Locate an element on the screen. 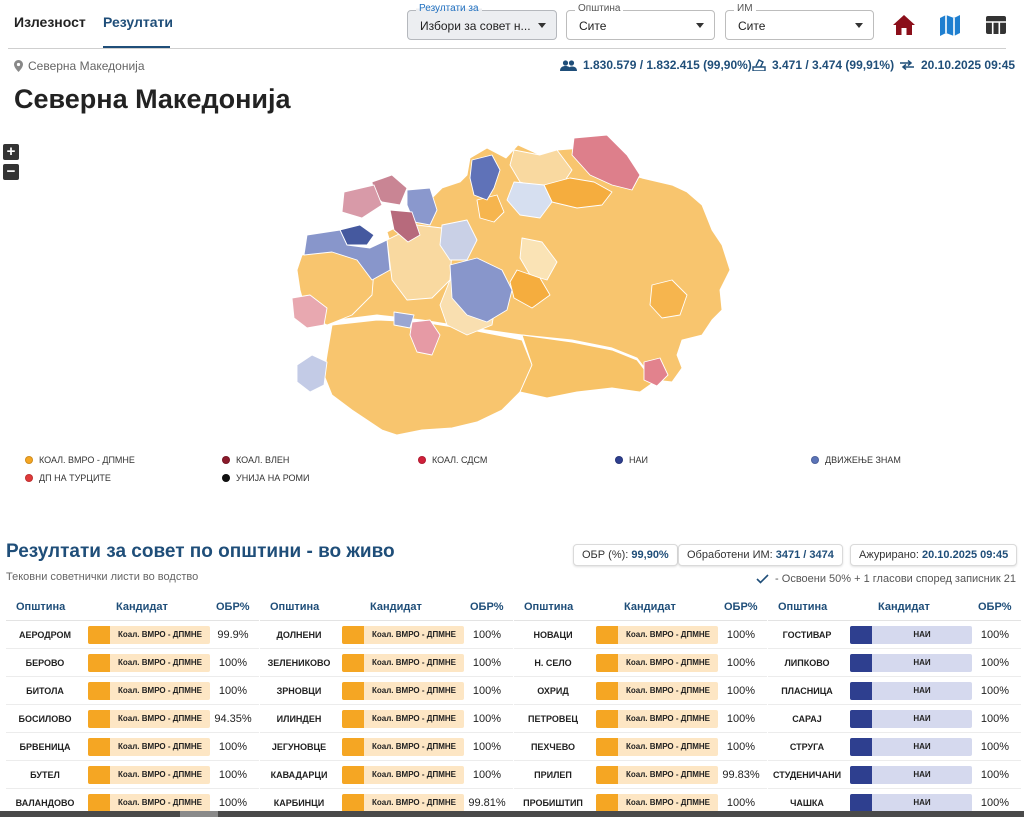  municipality-name: КАВАДАРЦИ is located at coordinates (299, 775).